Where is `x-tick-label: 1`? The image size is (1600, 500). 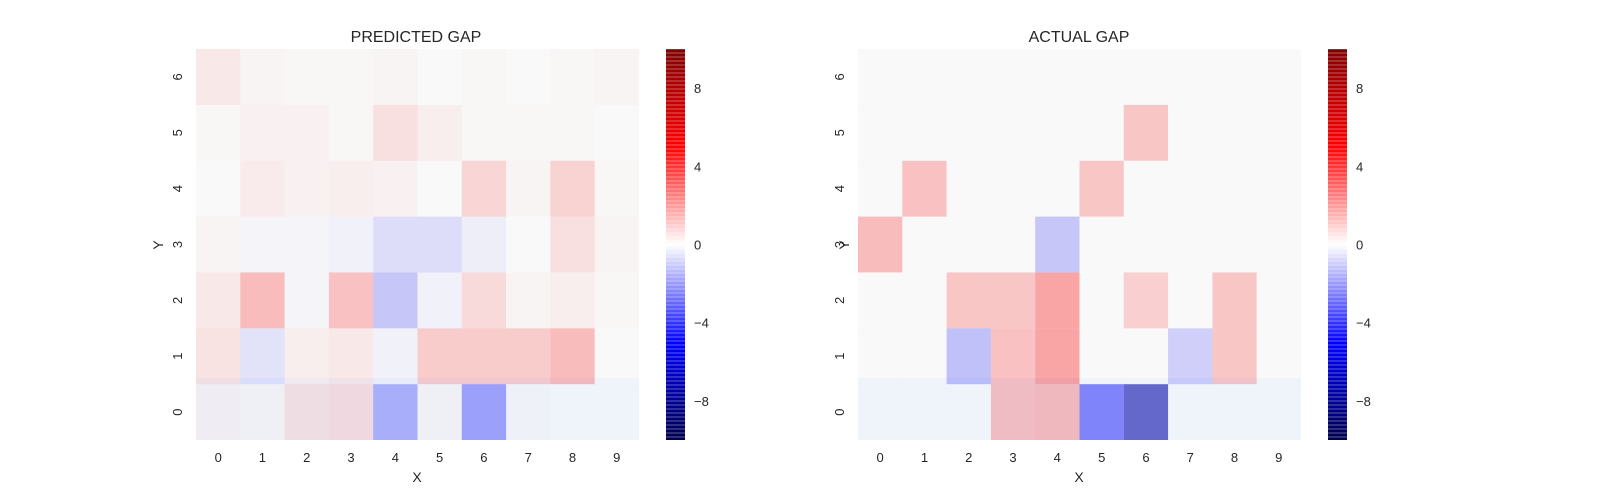
x-tick-label: 1 is located at coordinates (262, 457).